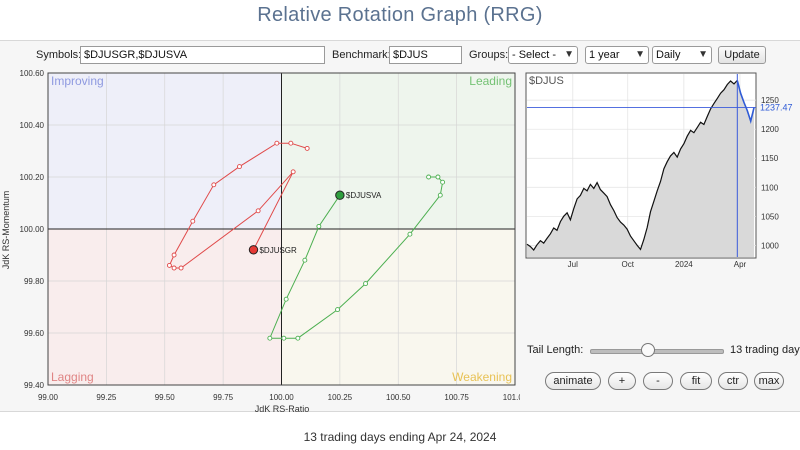 The height and width of the screenshot is (450, 800). I want to click on interval-select-value: Daily, so click(668, 55).